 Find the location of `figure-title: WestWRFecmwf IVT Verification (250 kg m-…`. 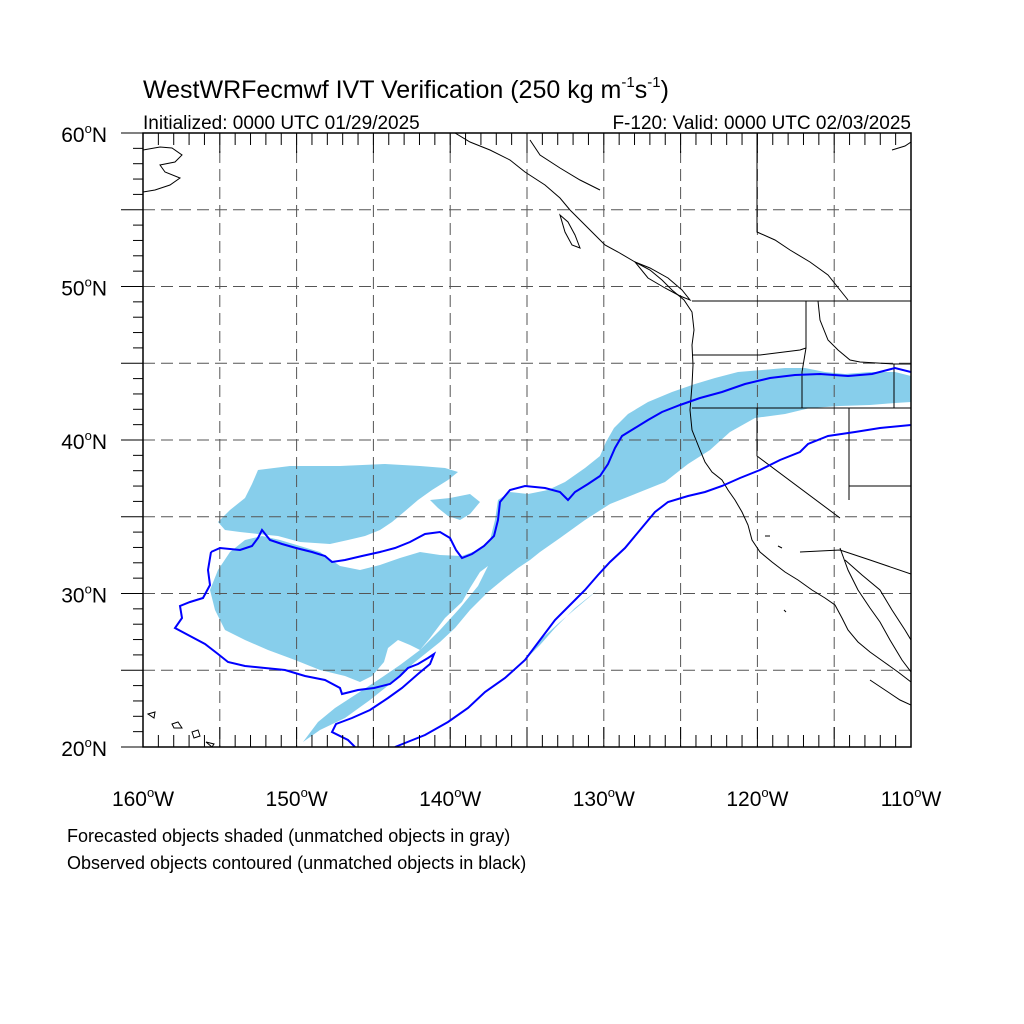

figure-title: WestWRFecmwf IVT Verification (250 kg m-… is located at coordinates (406, 89).